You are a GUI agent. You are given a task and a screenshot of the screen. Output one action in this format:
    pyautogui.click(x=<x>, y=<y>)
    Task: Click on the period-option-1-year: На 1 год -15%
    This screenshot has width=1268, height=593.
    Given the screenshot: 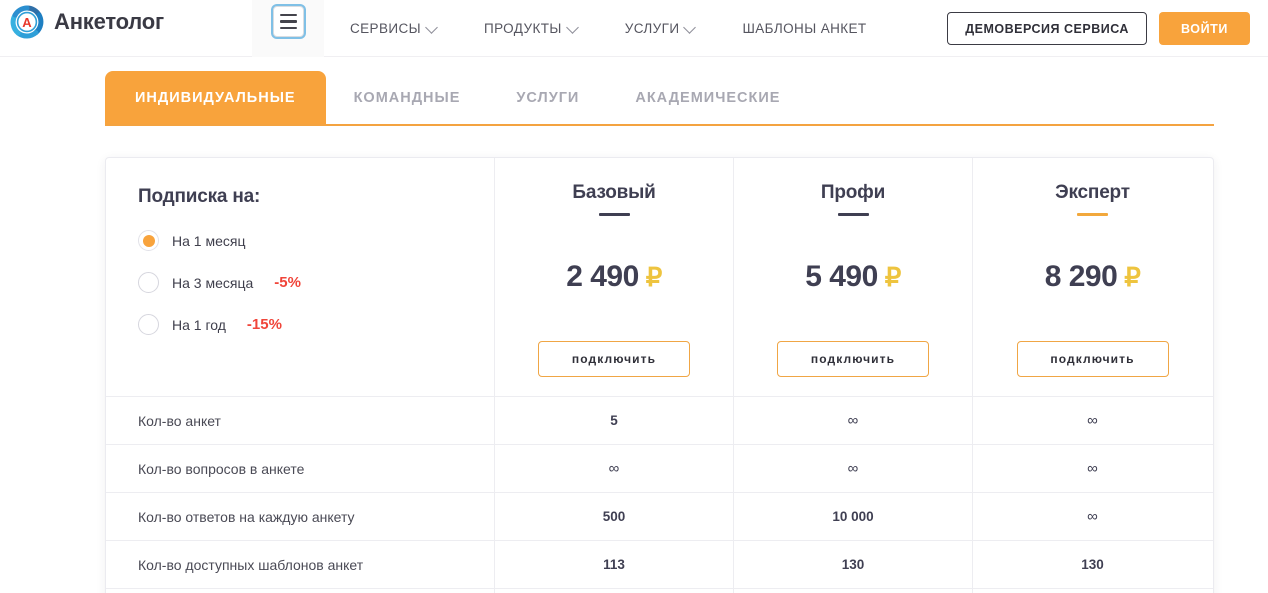 What is the action you would take?
    pyautogui.click(x=316, y=324)
    